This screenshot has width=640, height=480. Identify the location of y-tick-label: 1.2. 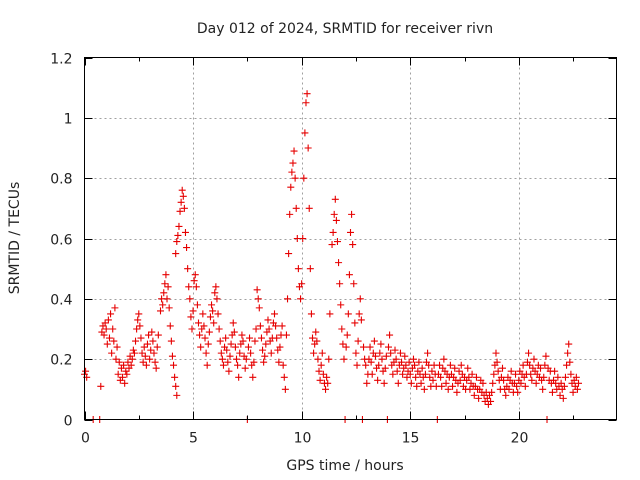
(61, 60).